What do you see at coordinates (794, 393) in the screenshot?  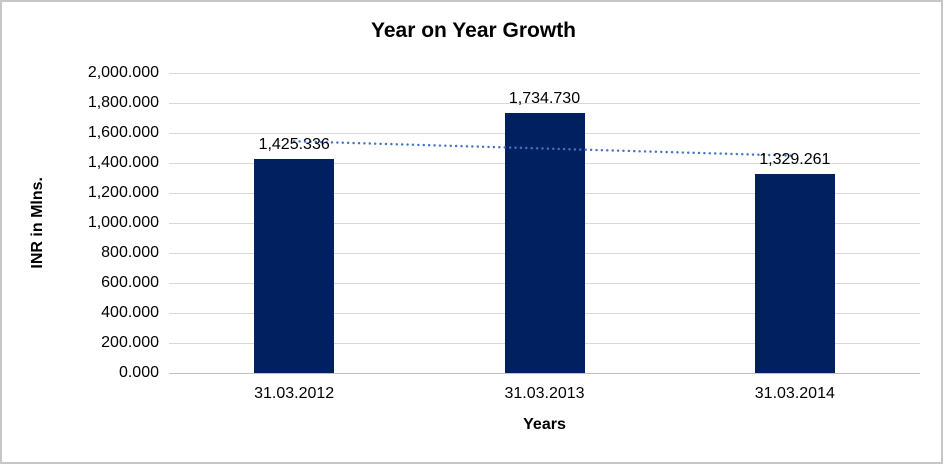 I see `x-tick-label: 31.03.2014` at bounding box center [794, 393].